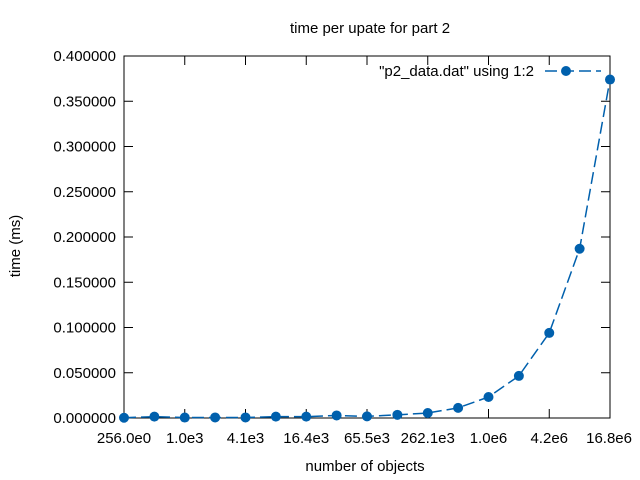 This screenshot has height=480, width=640. What do you see at coordinates (84, 237) in the screenshot?
I see `y-tick-label: 0.200000` at bounding box center [84, 237].